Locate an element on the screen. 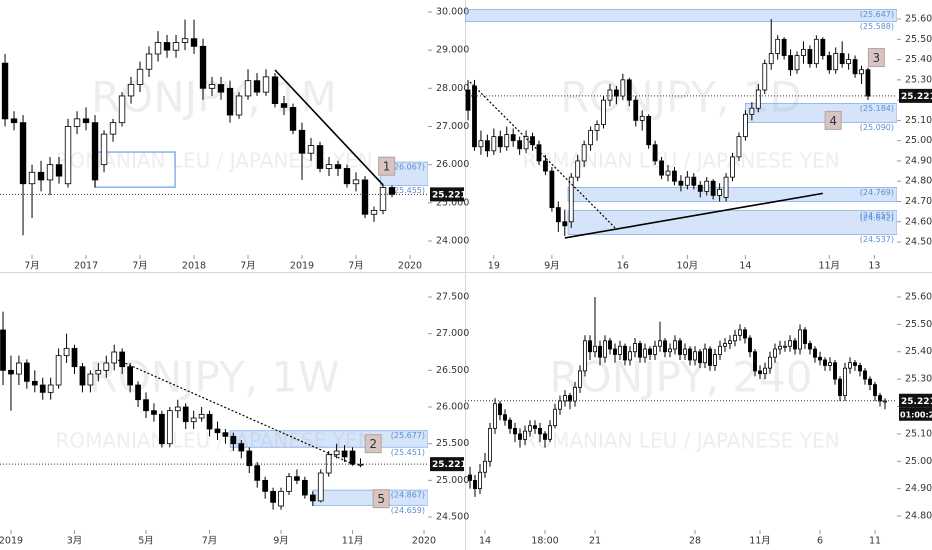 This screenshot has width=932, height=550. last-price-box is located at coordinates (447, 194).